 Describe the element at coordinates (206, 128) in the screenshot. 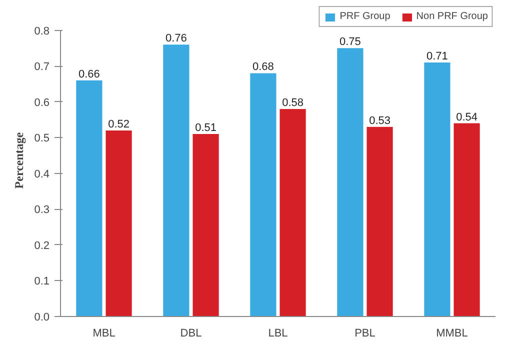

I see `data-label: 0.51` at that location.